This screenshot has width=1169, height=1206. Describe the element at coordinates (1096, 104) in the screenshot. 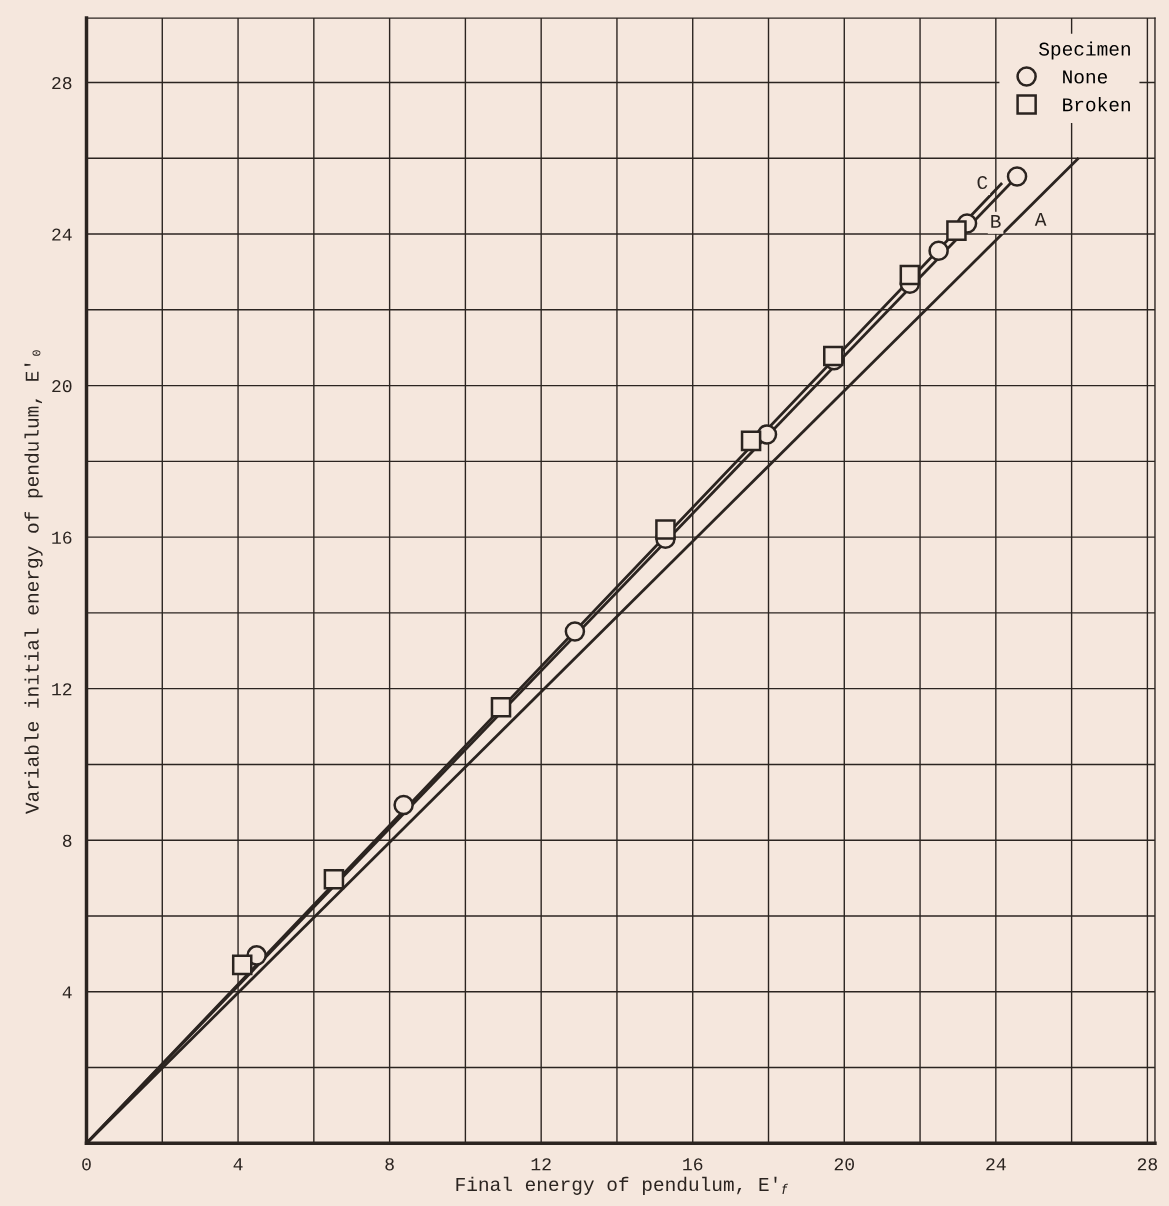

I see `legend-label: Broken` at that location.